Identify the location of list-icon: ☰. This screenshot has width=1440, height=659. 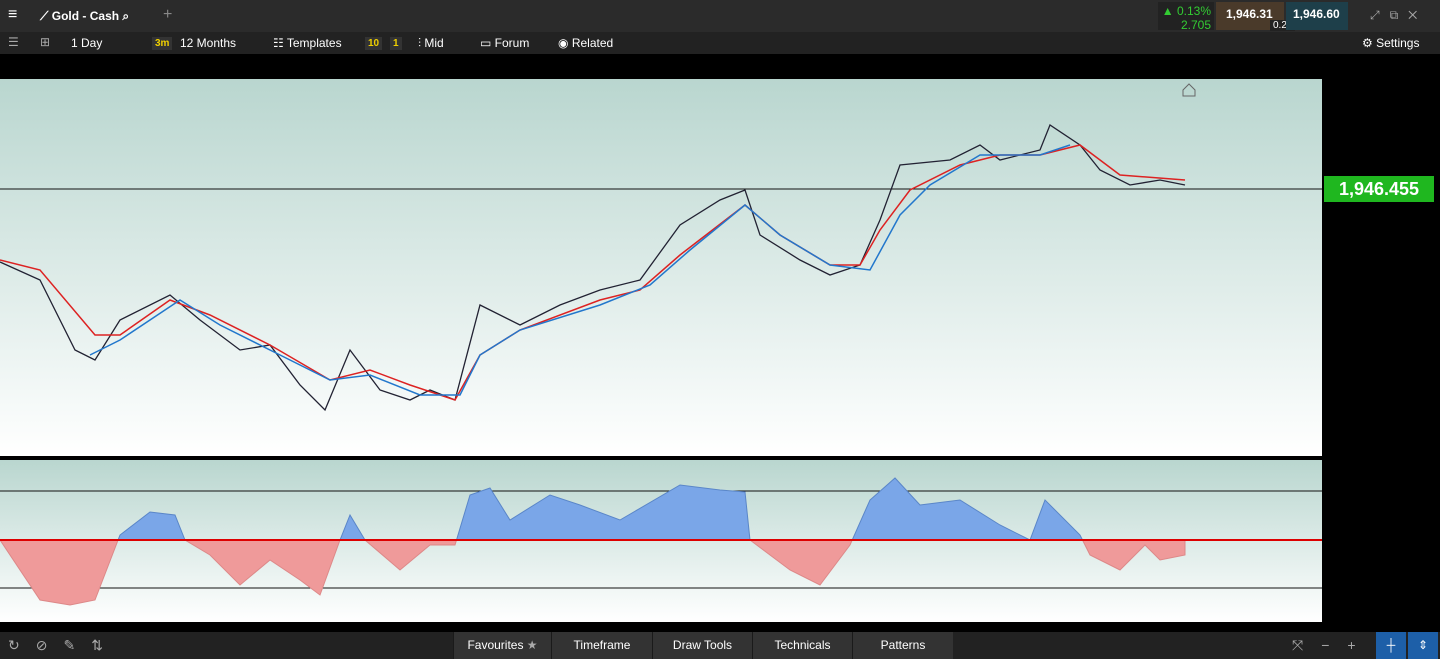
(13, 42).